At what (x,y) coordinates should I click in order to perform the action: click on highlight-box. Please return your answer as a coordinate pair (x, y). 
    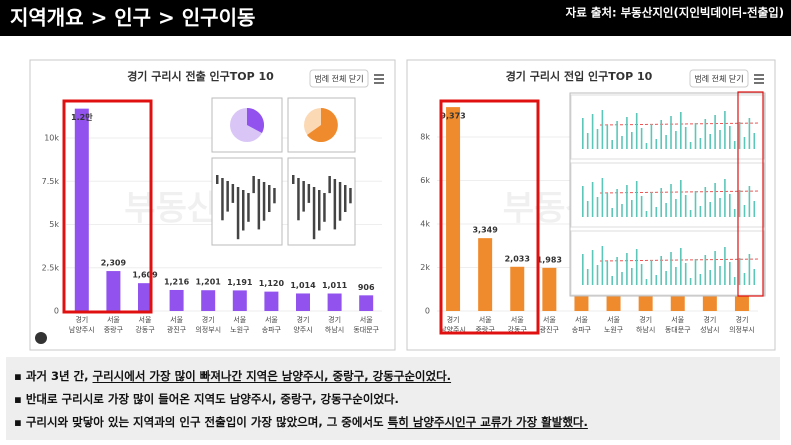
    Looking at the image, I should click on (107, 206).